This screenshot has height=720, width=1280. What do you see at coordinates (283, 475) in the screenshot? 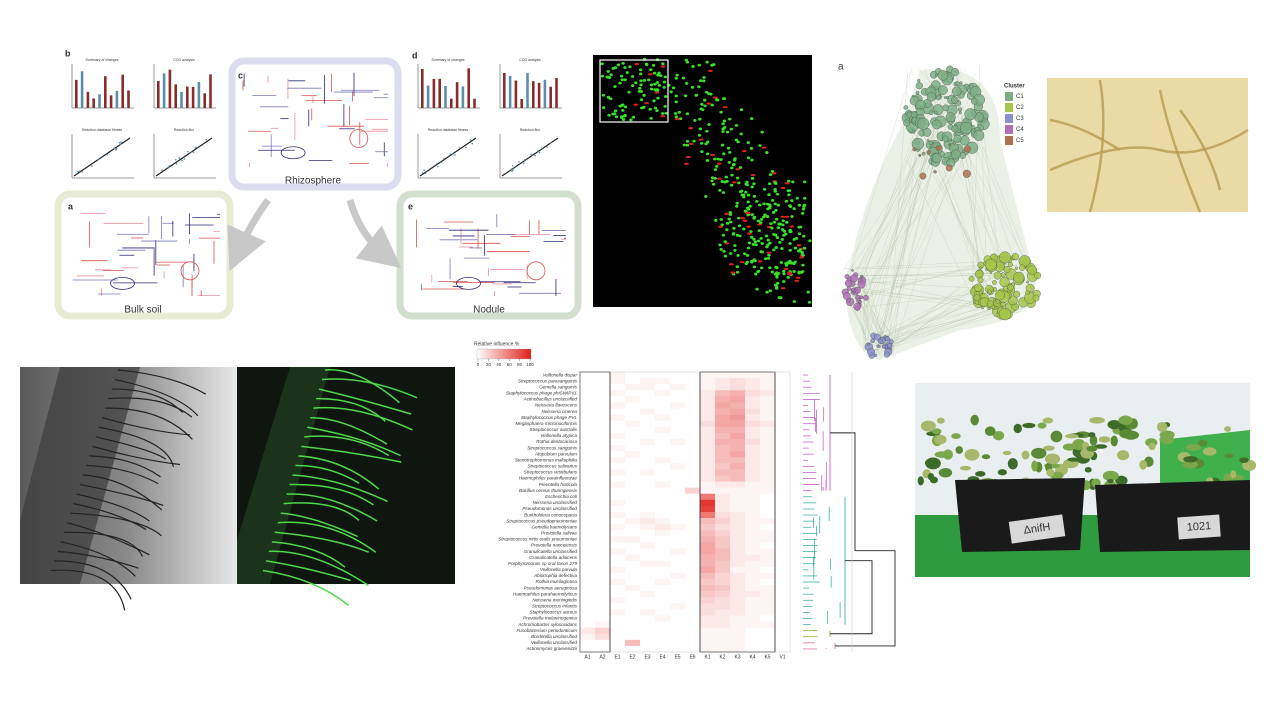
I see `root-body` at bounding box center [283, 475].